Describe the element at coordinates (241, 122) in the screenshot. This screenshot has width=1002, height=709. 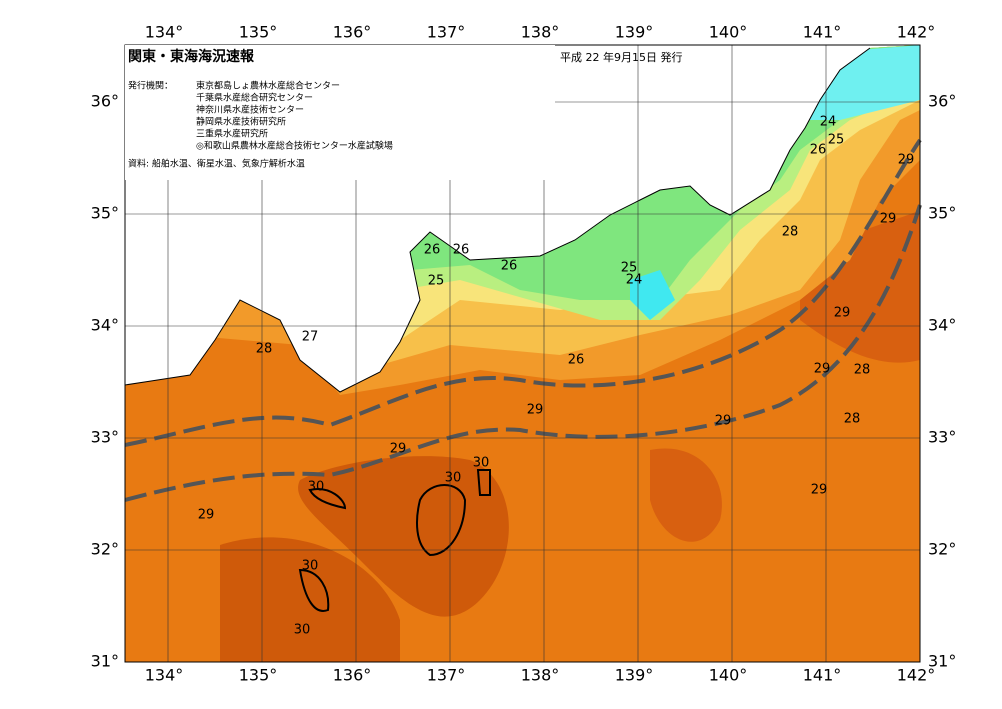
I see `issuer: 静岡県水産技術研究所` at that location.